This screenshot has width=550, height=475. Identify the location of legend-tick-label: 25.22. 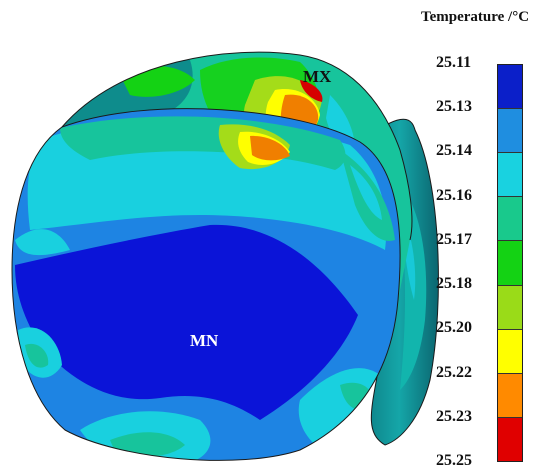
(454, 372).